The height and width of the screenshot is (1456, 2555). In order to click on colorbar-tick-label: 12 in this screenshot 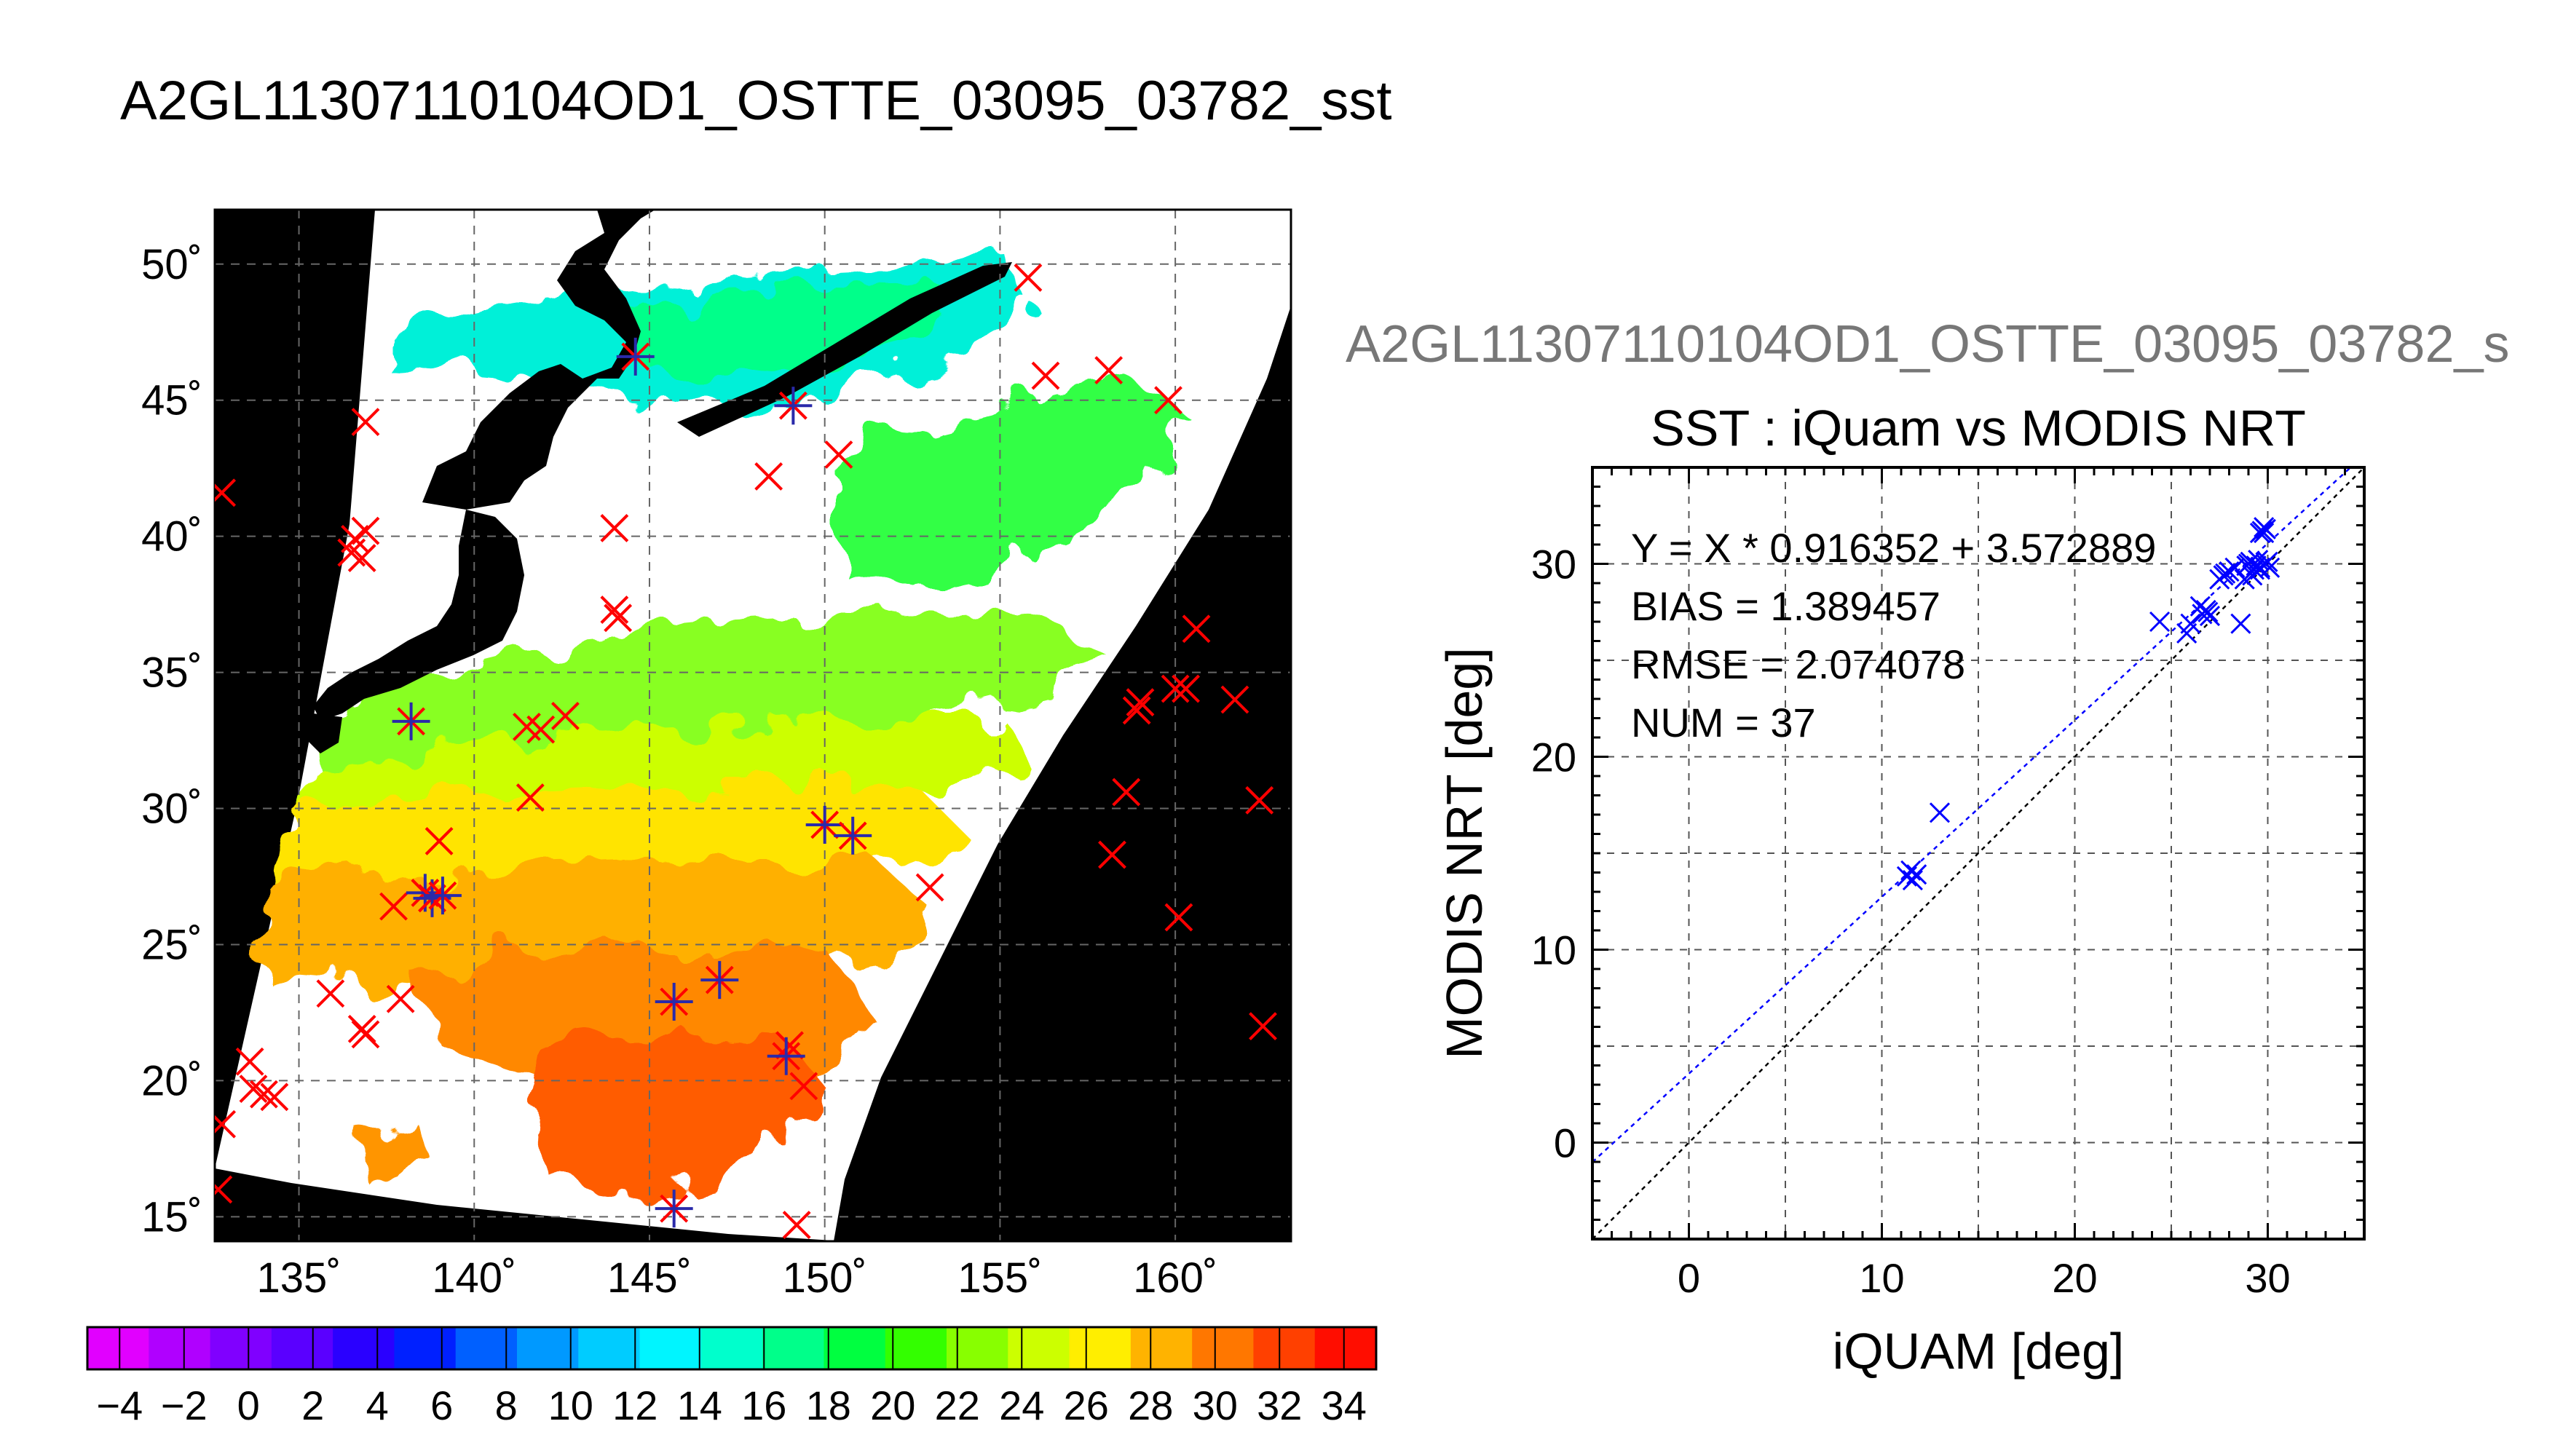, I will do `click(634, 1405)`.